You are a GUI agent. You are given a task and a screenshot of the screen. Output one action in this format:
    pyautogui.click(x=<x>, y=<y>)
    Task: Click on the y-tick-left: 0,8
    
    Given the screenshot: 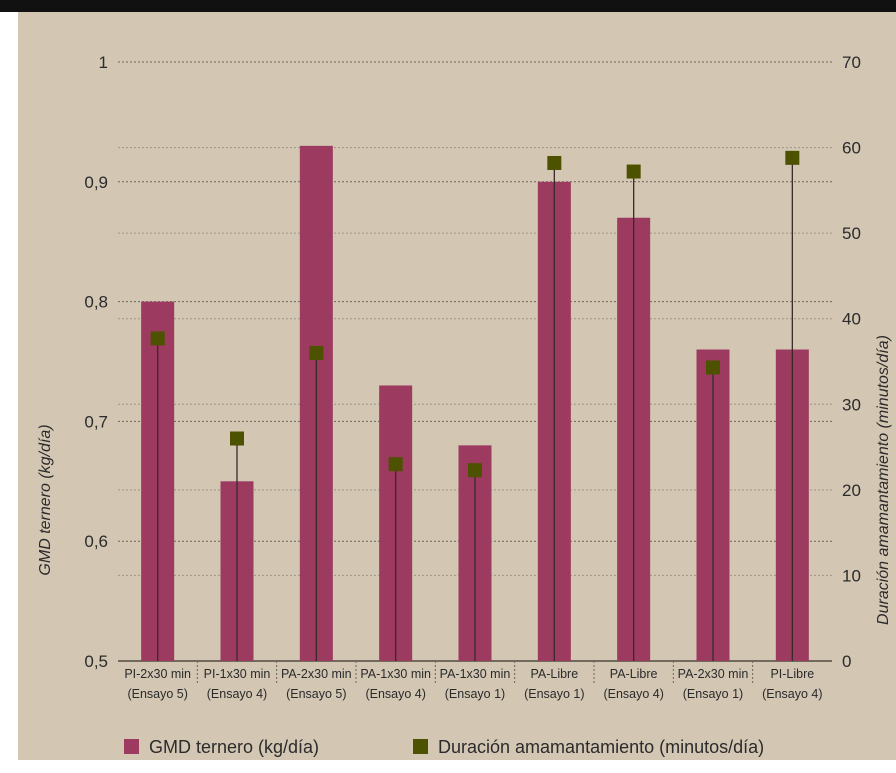 What is the action you would take?
    pyautogui.click(x=96, y=302)
    